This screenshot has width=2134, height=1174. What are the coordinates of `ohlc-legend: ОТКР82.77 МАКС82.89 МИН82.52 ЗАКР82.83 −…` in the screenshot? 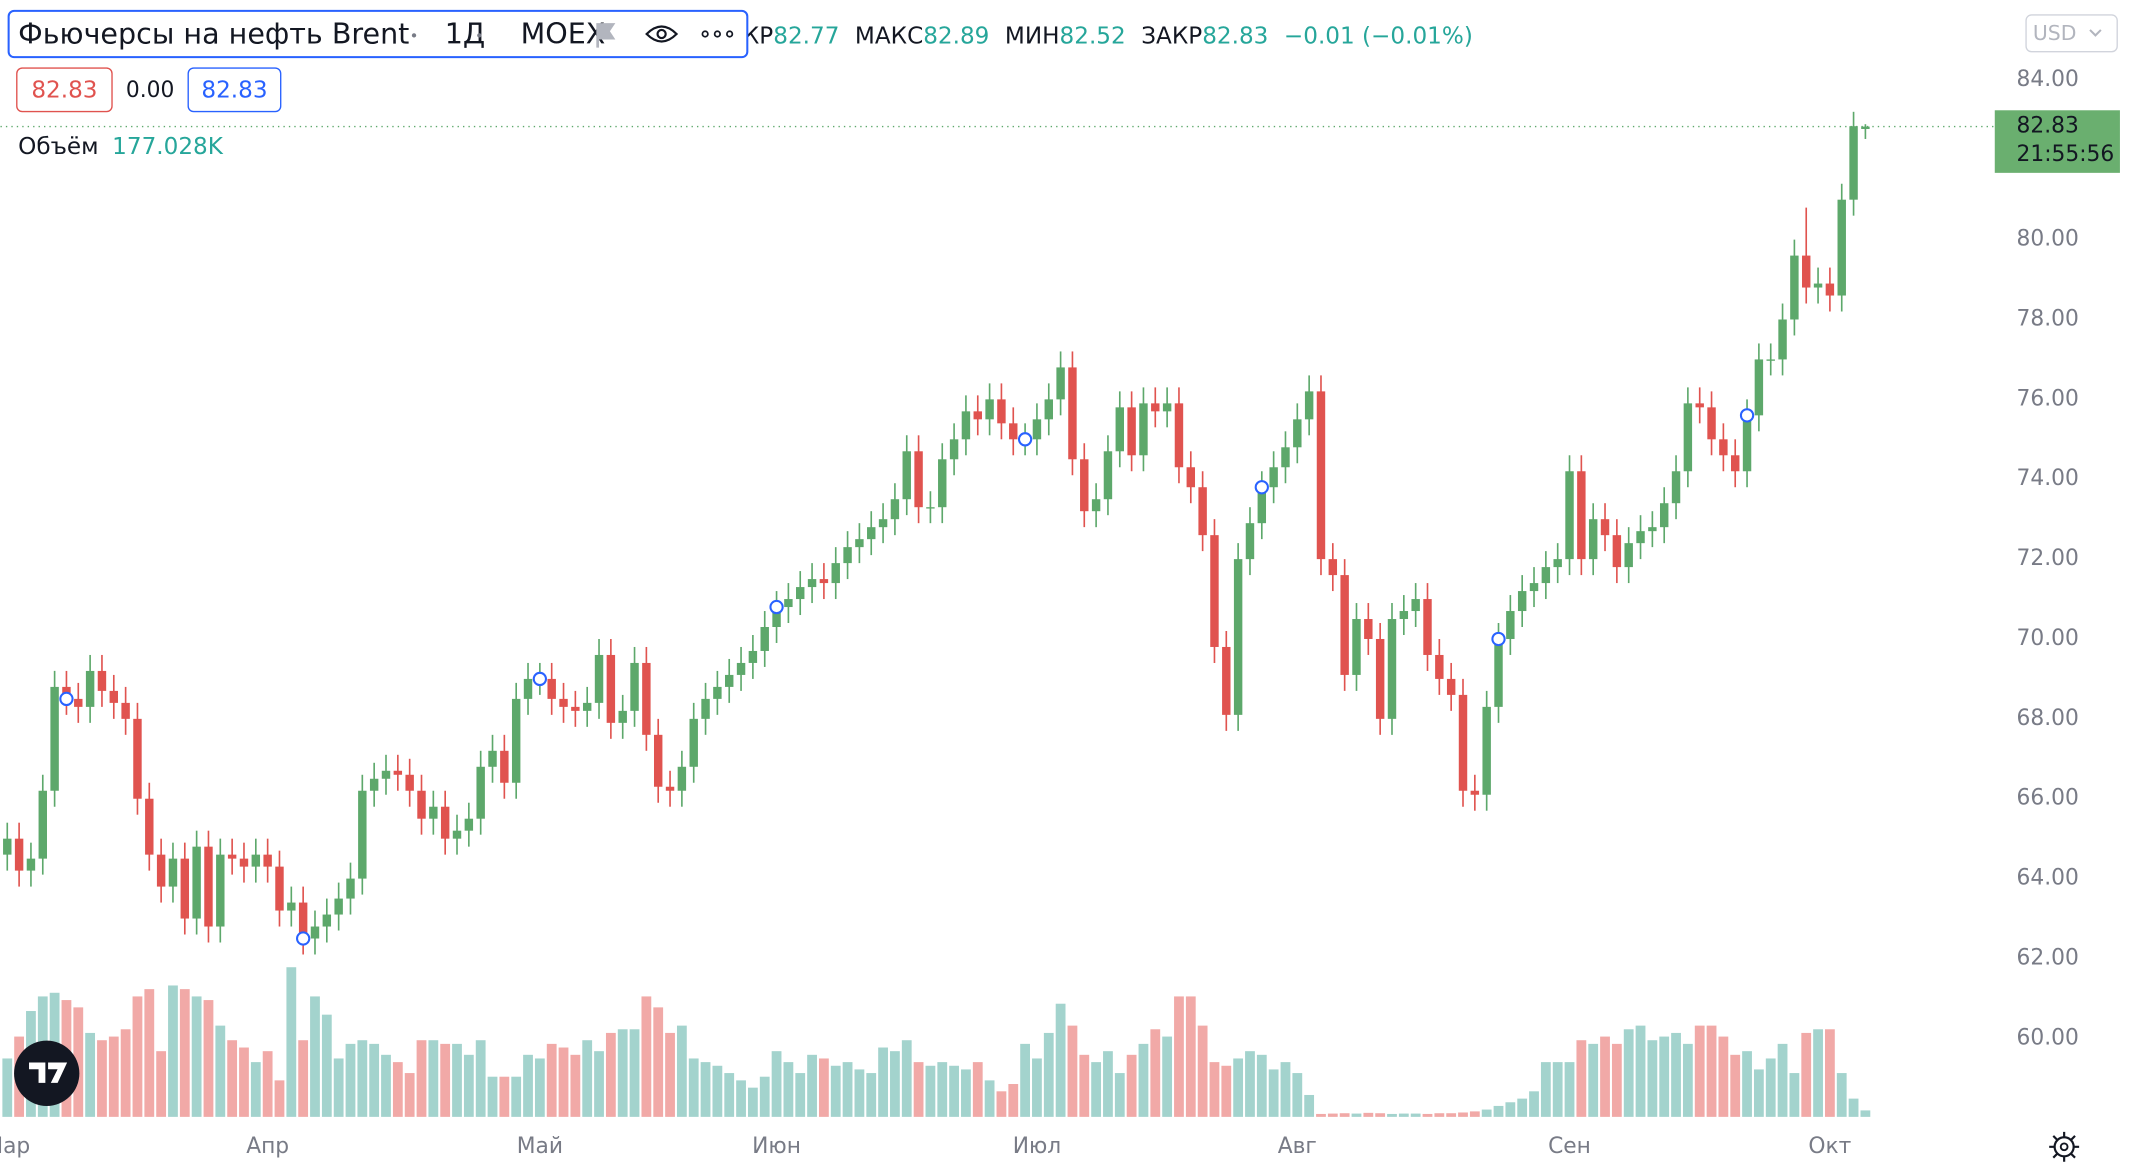 It's located at (1092, 36).